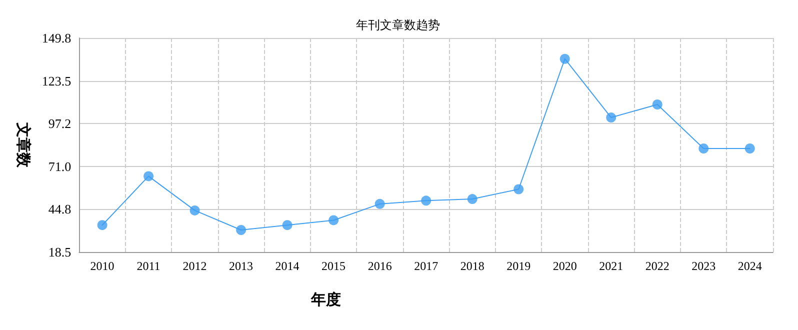 This screenshot has height=330, width=798. What do you see at coordinates (518, 266) in the screenshot?
I see `x-tick-label: 2019` at bounding box center [518, 266].